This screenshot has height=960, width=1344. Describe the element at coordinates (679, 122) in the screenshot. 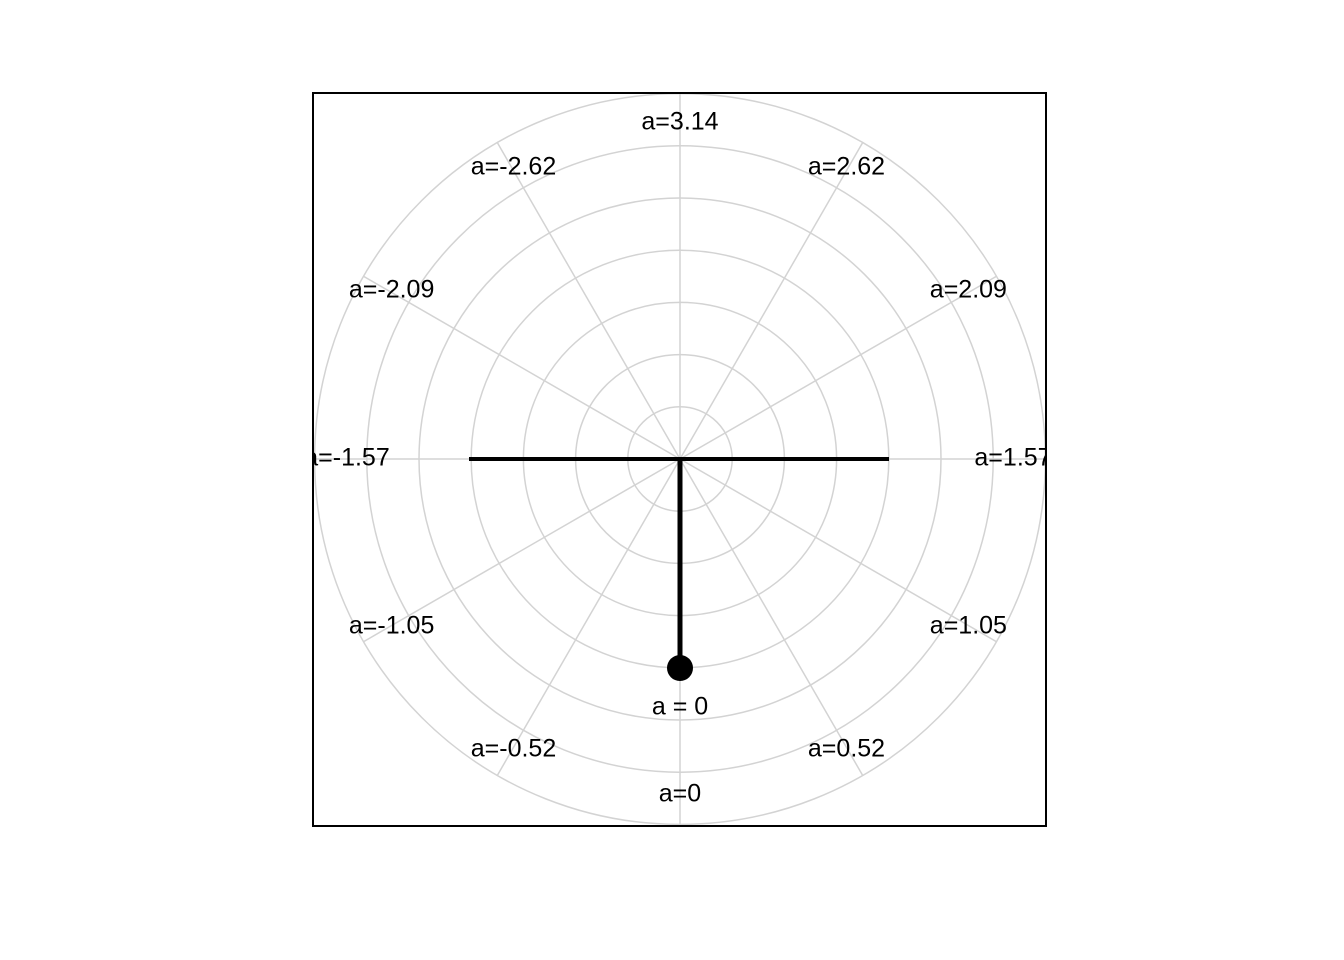

I see `angle-label: a=3.14` at that location.